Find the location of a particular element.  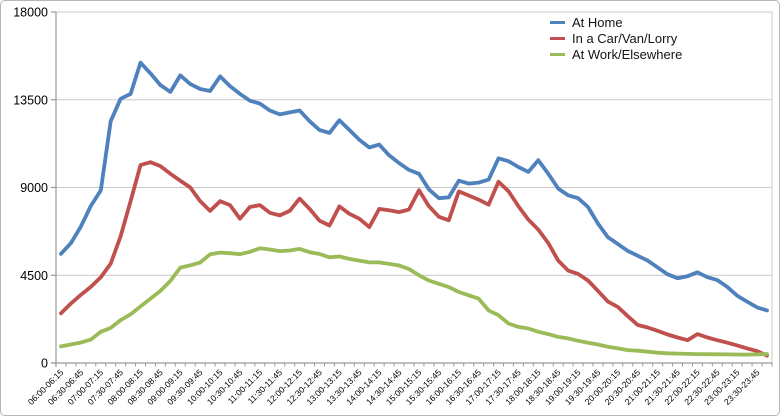

legend-swatch-car-van-lorry is located at coordinates (557, 38).